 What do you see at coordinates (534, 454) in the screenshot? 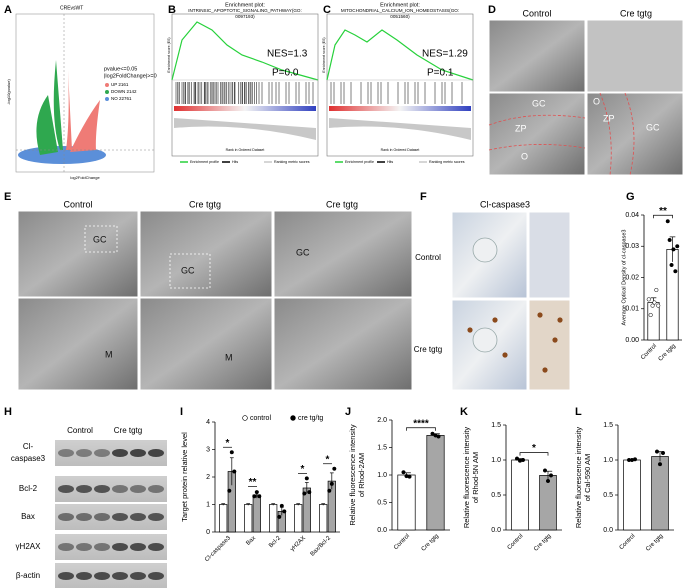
I see `sig-bracket` at bounding box center [534, 454].